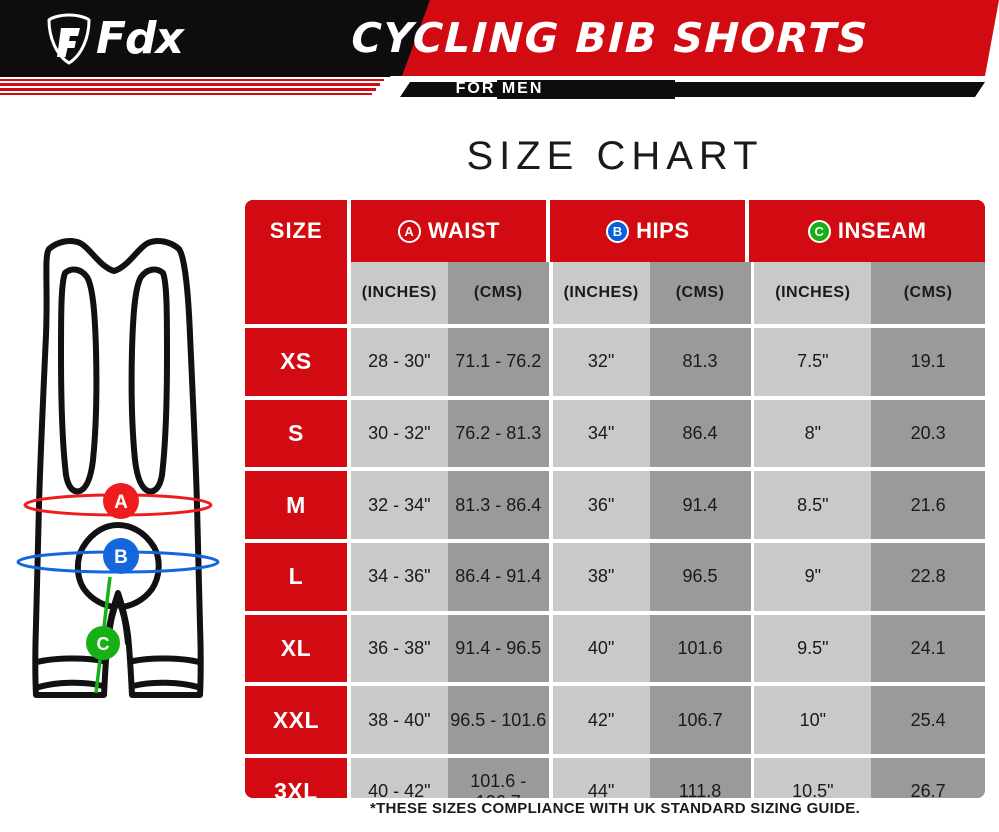  What do you see at coordinates (700, 362) in the screenshot?
I see `cell-hips-cms: 81.3` at bounding box center [700, 362].